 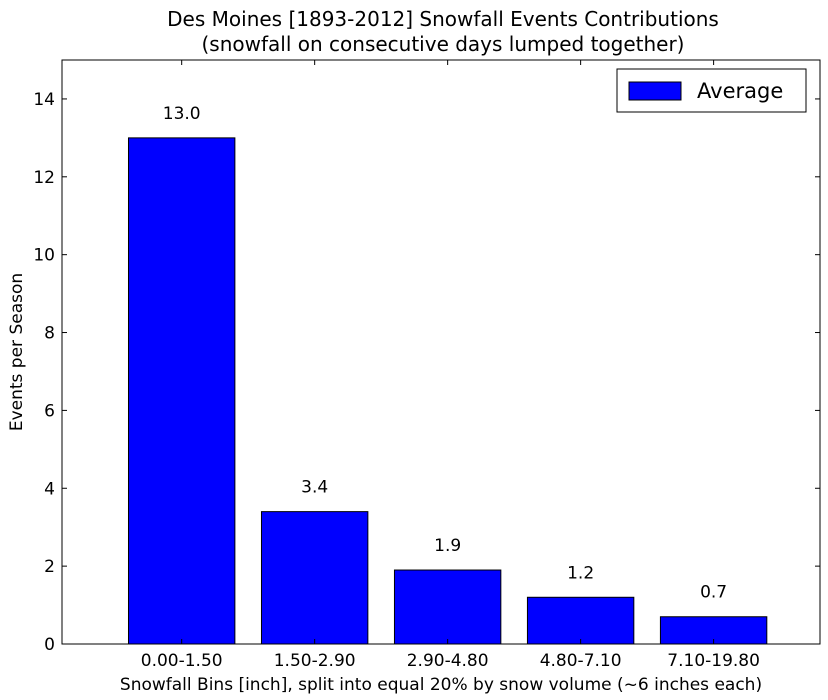 What do you see at coordinates (655, 91) in the screenshot?
I see `legend-swatch` at bounding box center [655, 91].